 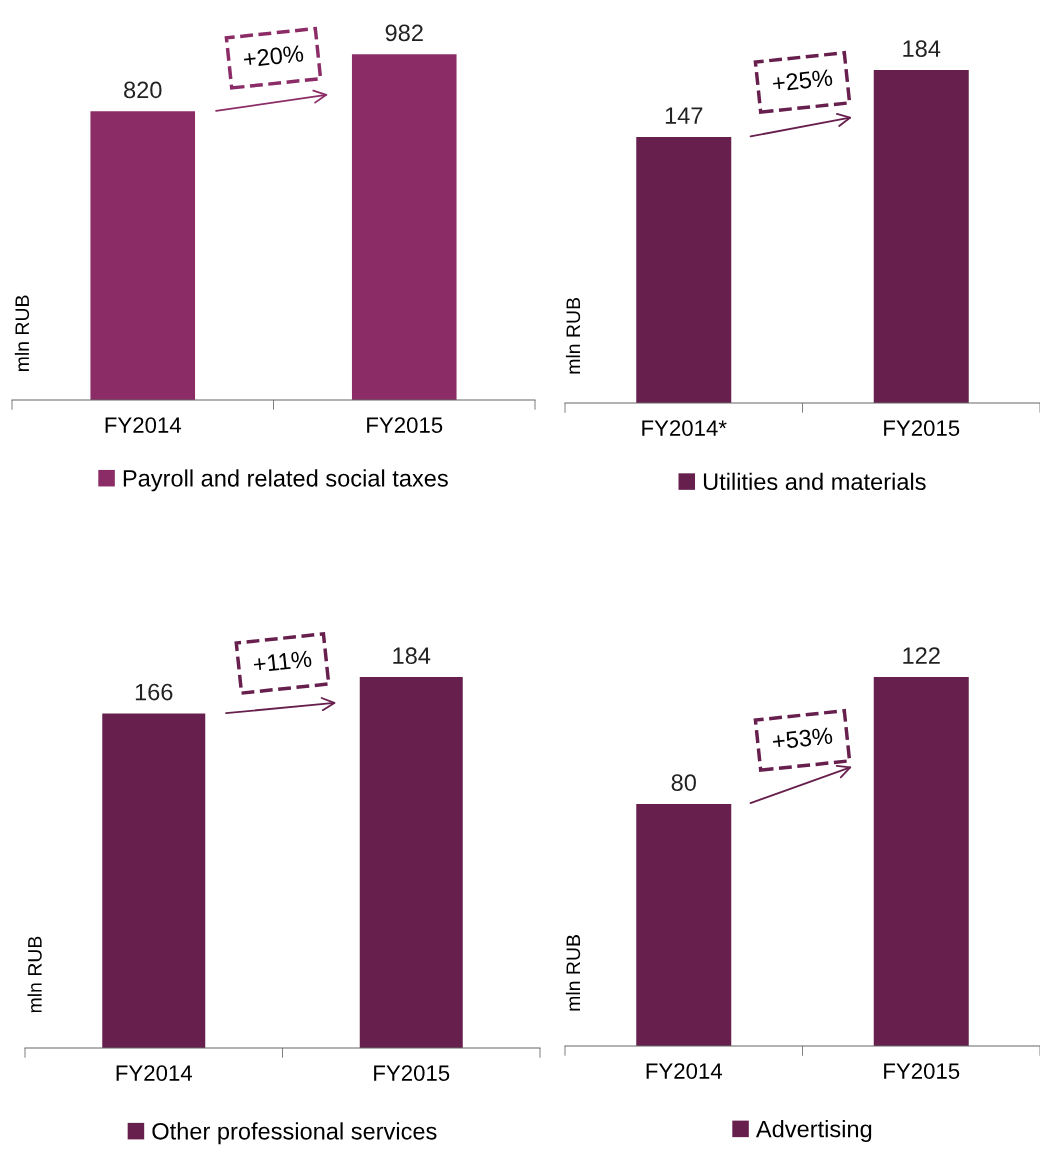 I want to click on legend-label: Payroll and related social taxes, so click(x=285, y=480).